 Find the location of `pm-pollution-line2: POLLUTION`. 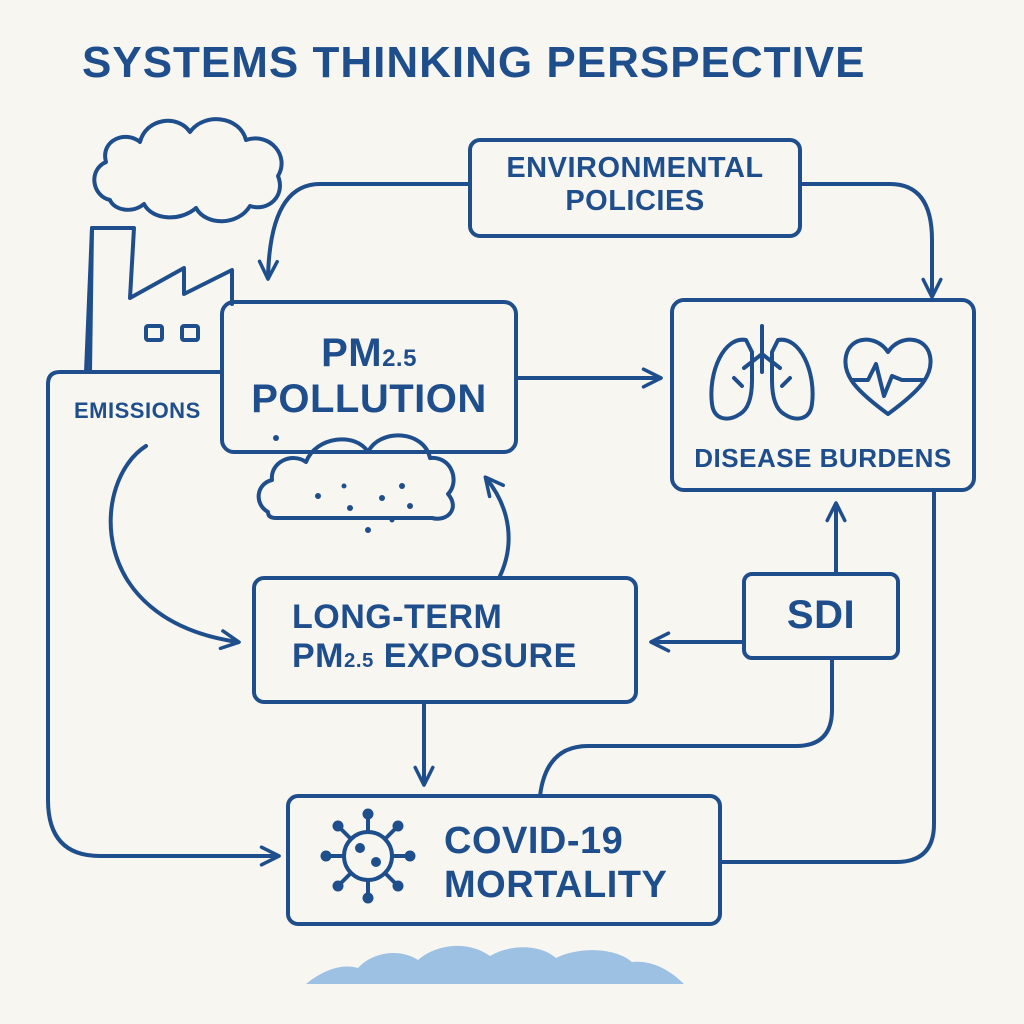

pm-pollution-line2: POLLUTION is located at coordinates (369, 399).